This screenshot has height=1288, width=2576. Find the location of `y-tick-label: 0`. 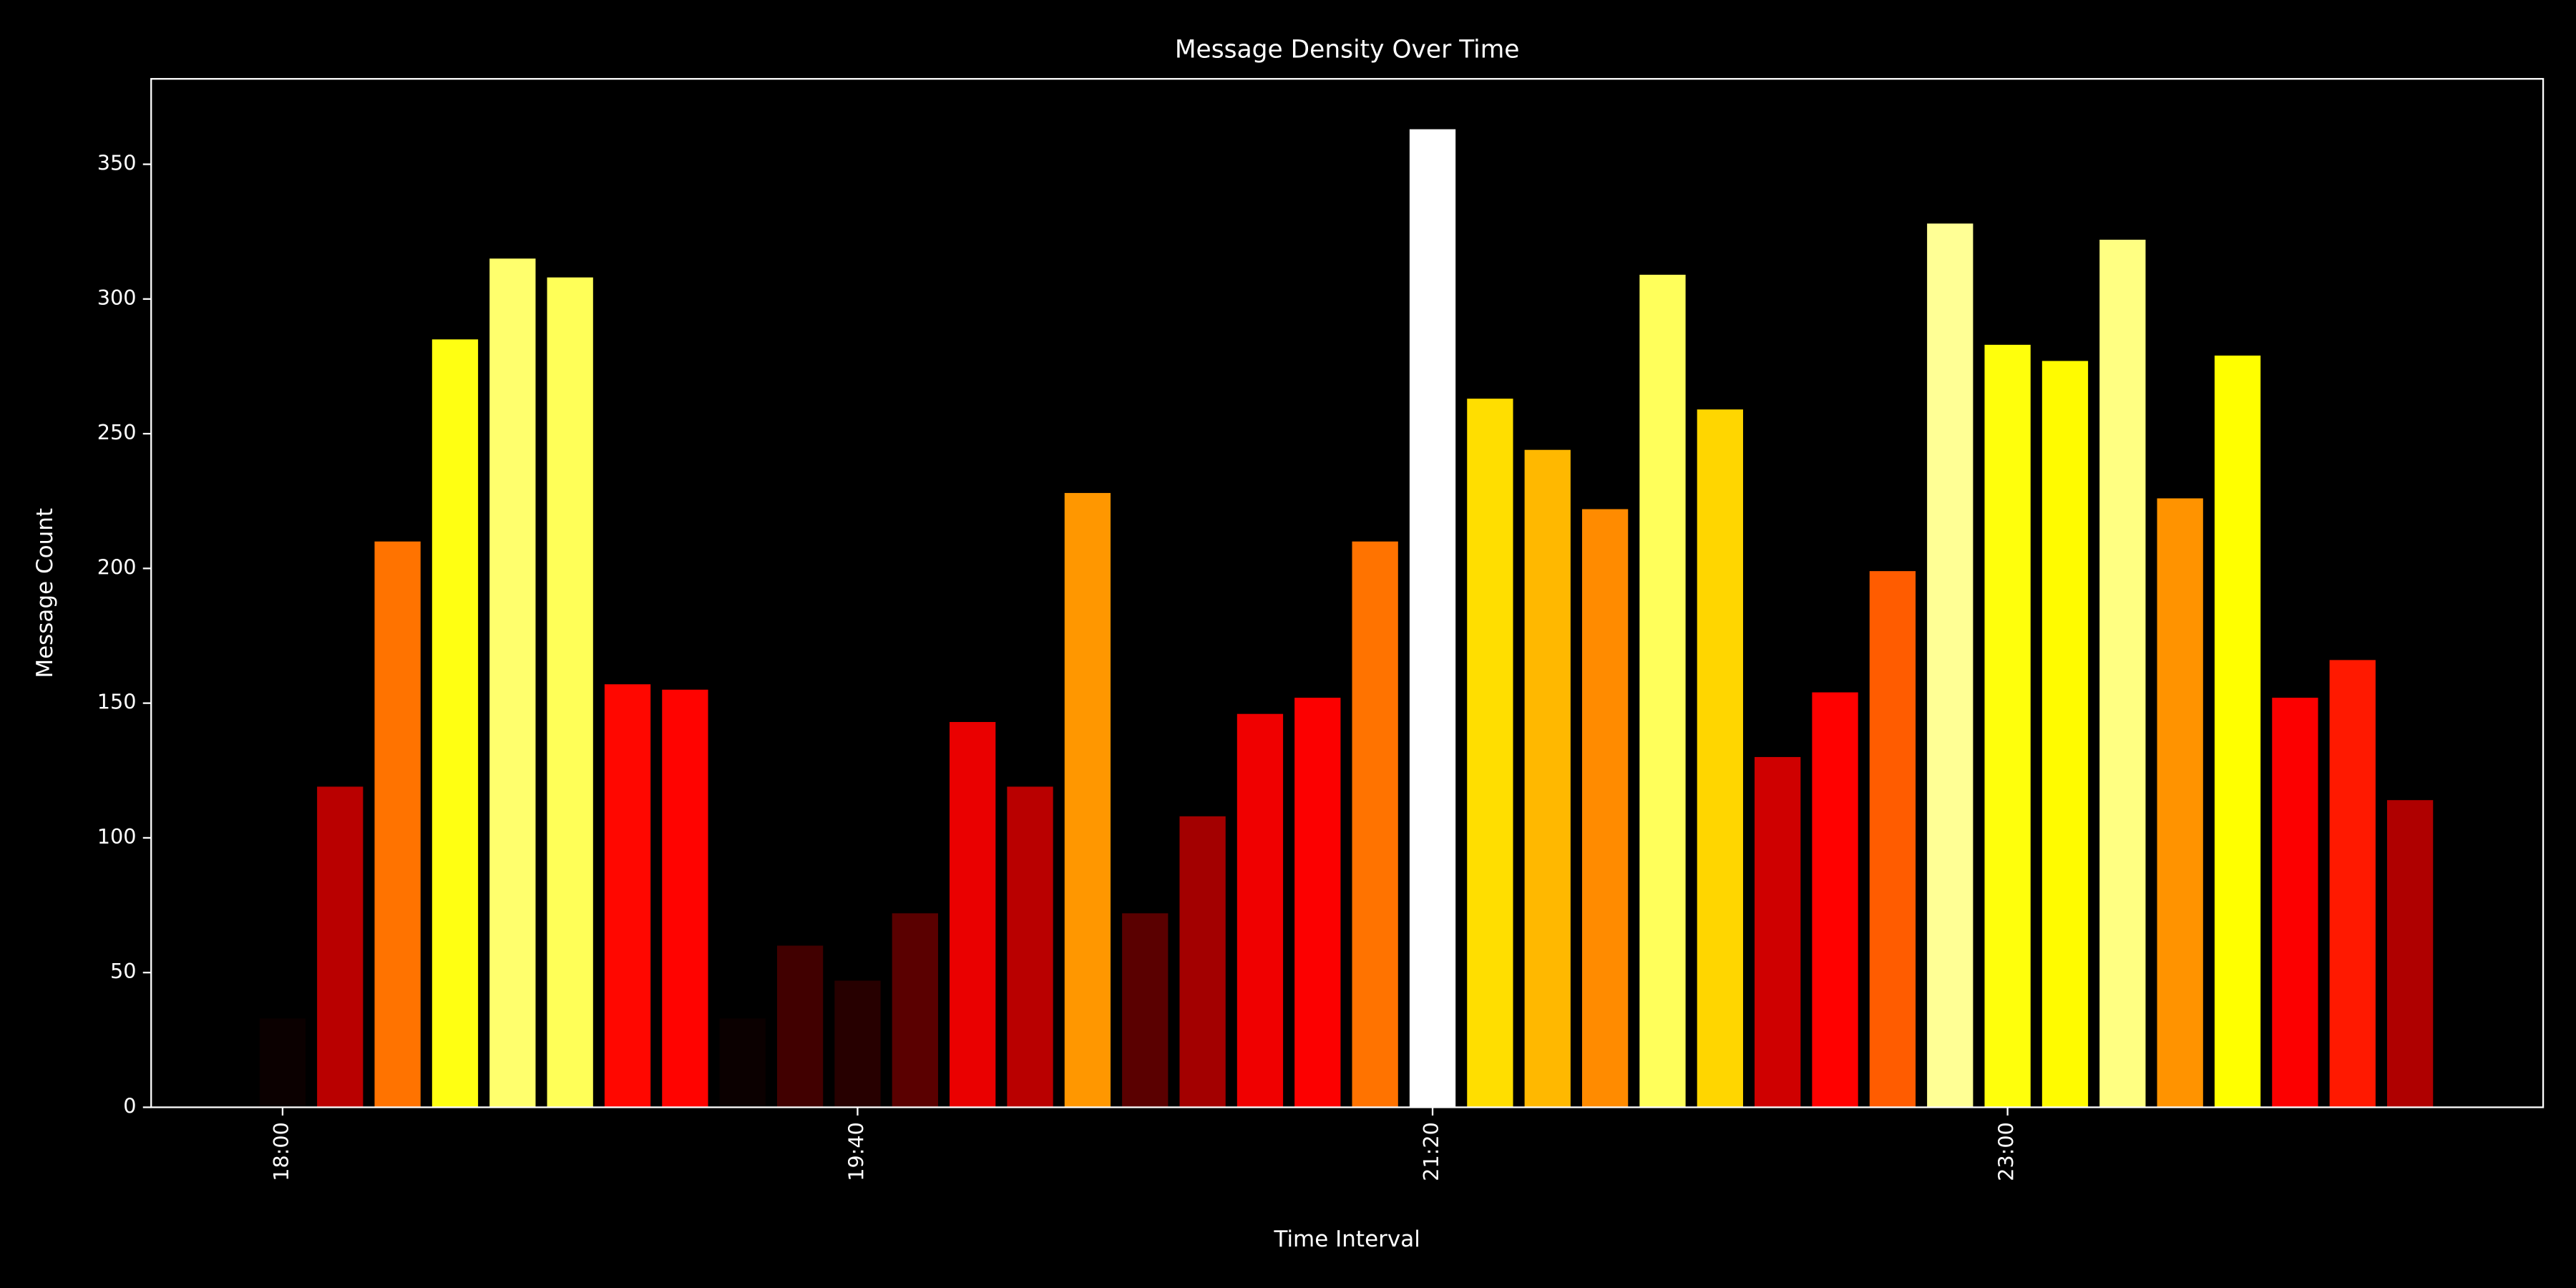

y-tick-label: 0 is located at coordinates (129, 1105).